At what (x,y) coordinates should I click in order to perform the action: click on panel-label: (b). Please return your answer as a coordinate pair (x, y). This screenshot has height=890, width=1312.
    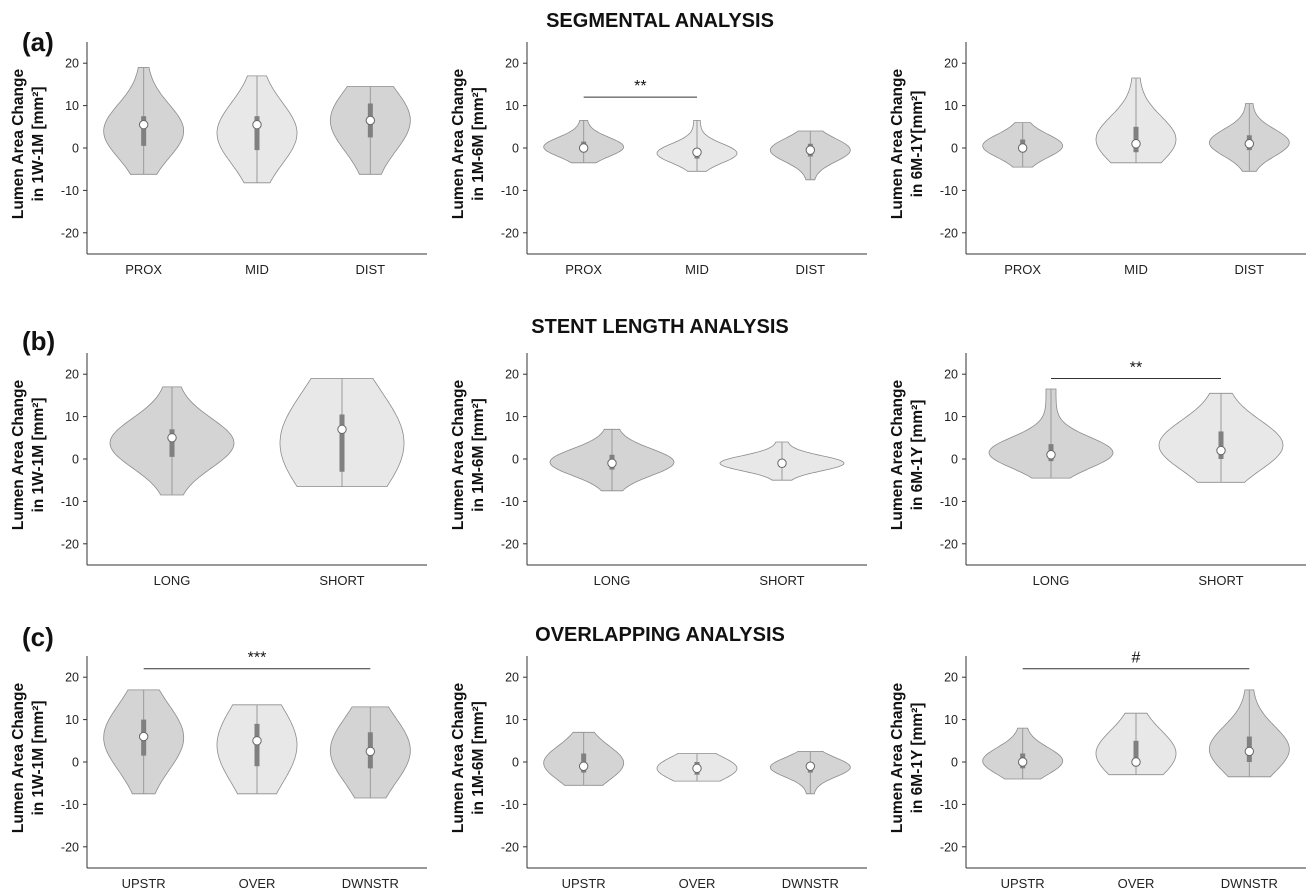
    Looking at the image, I should click on (38, 341).